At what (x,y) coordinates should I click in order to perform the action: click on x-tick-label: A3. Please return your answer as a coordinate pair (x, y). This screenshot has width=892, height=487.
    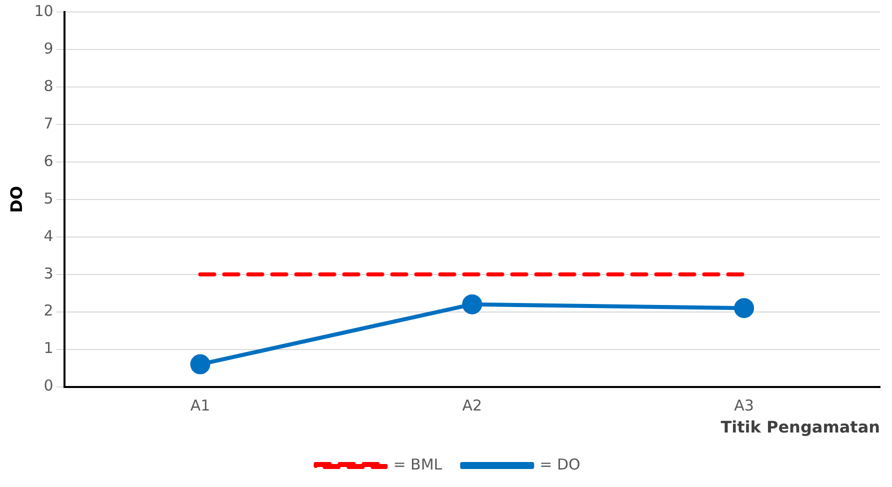
    Looking at the image, I should click on (744, 405).